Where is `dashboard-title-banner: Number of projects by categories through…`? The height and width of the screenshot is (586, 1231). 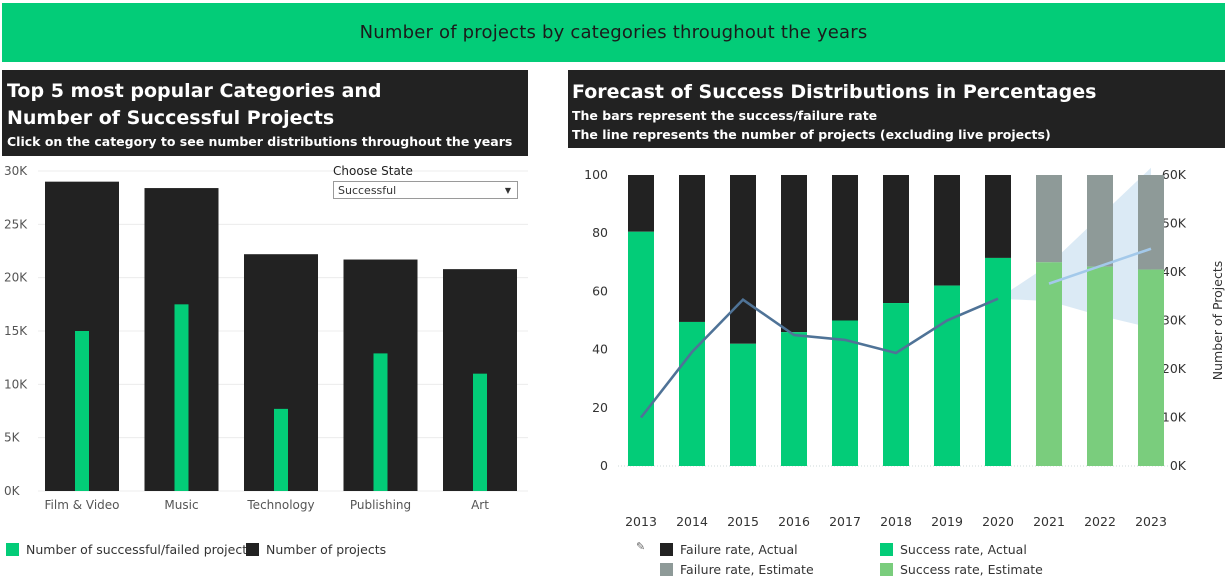 dashboard-title-banner: Number of projects by categories through… is located at coordinates (613, 32).